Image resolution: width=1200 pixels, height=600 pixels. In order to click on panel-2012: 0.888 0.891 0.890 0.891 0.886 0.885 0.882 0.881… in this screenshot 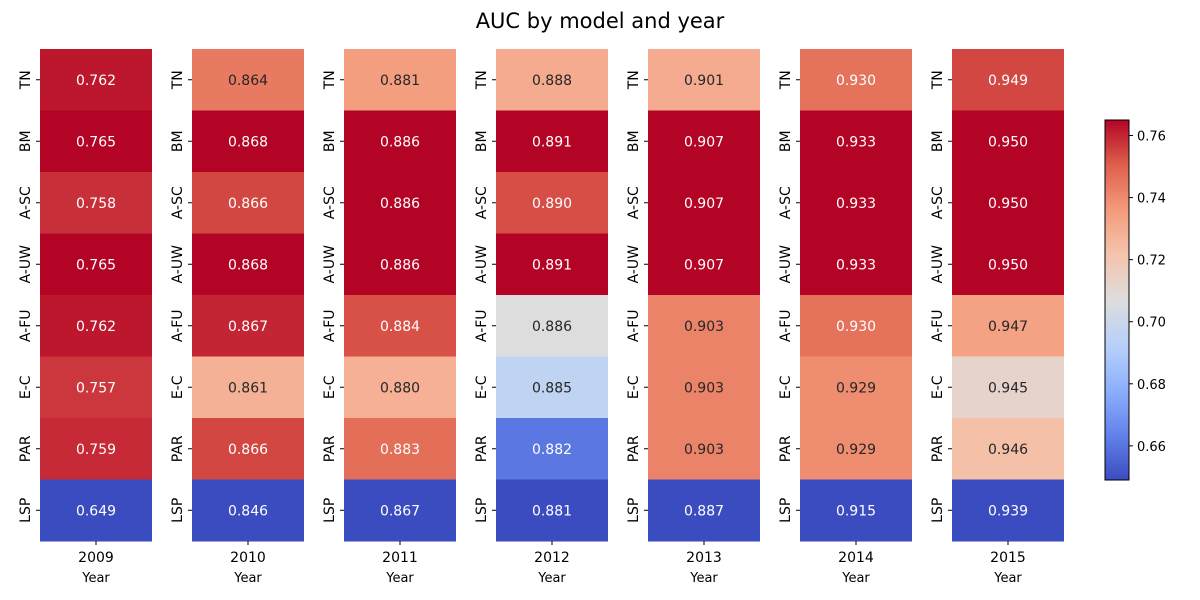, I will do `click(541, 317)`.